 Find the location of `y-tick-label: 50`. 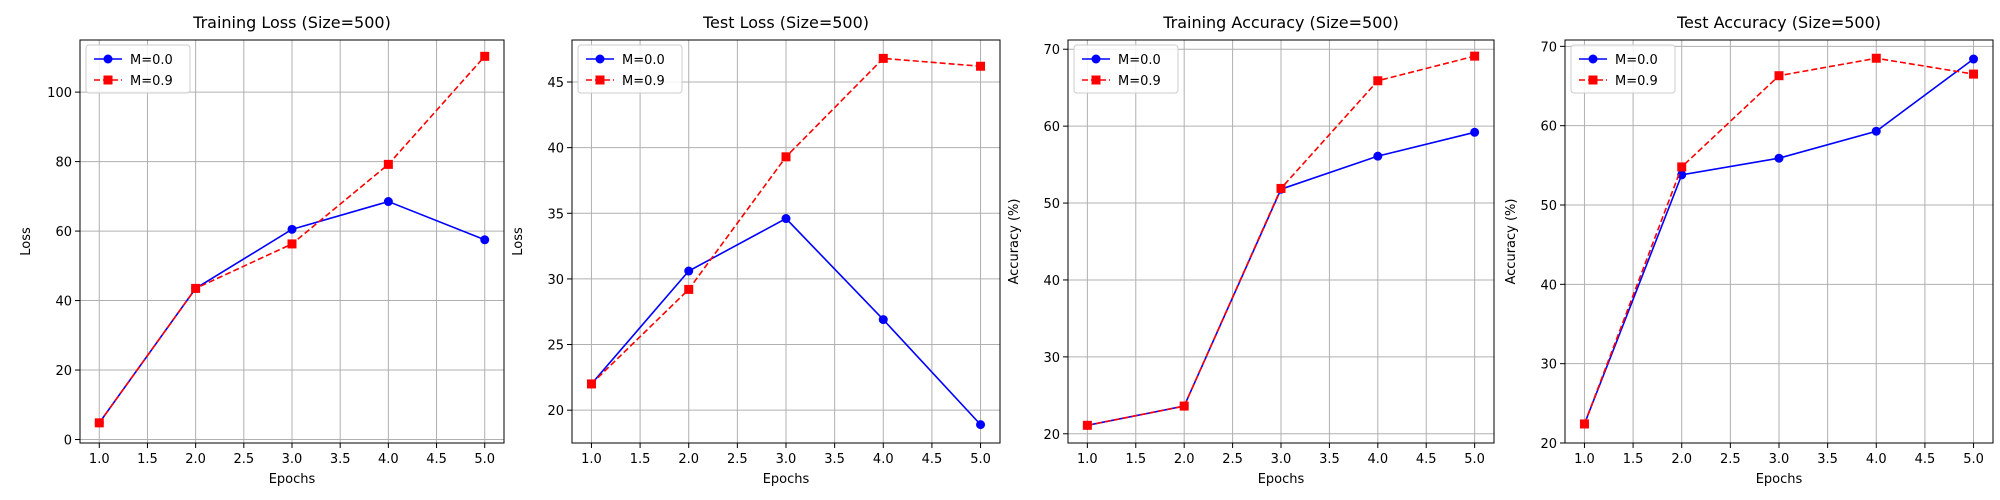

y-tick-label: 50 is located at coordinates (1051, 204).